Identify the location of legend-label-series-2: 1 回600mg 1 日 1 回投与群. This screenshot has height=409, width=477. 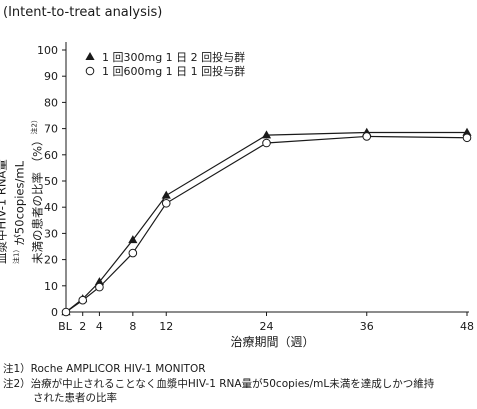
(173, 71).